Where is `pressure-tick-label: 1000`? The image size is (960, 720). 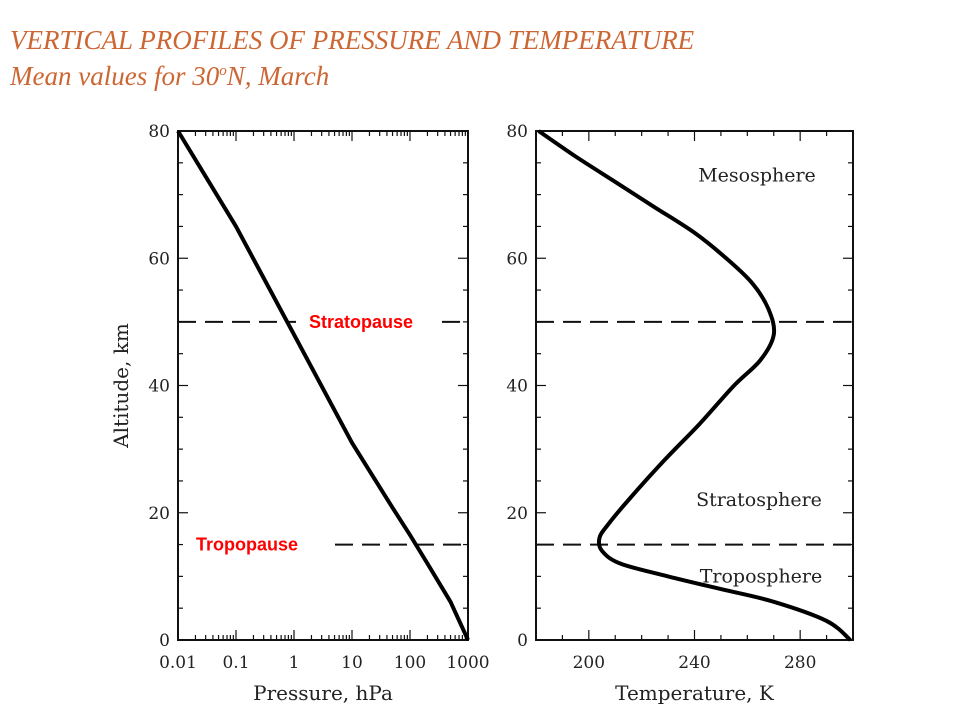 pressure-tick-label: 1000 is located at coordinates (467, 663).